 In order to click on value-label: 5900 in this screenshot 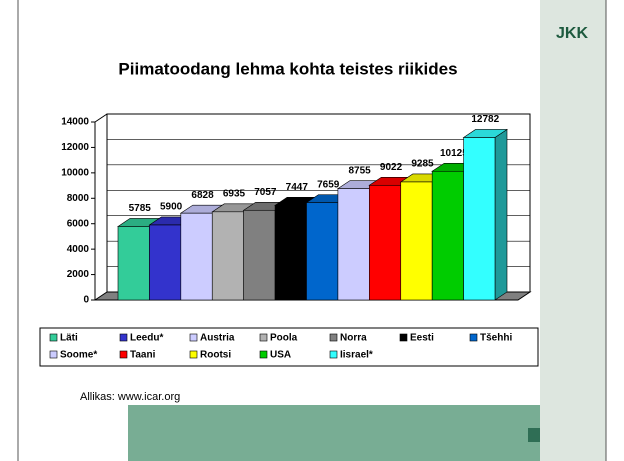, I will do `click(171, 207)`.